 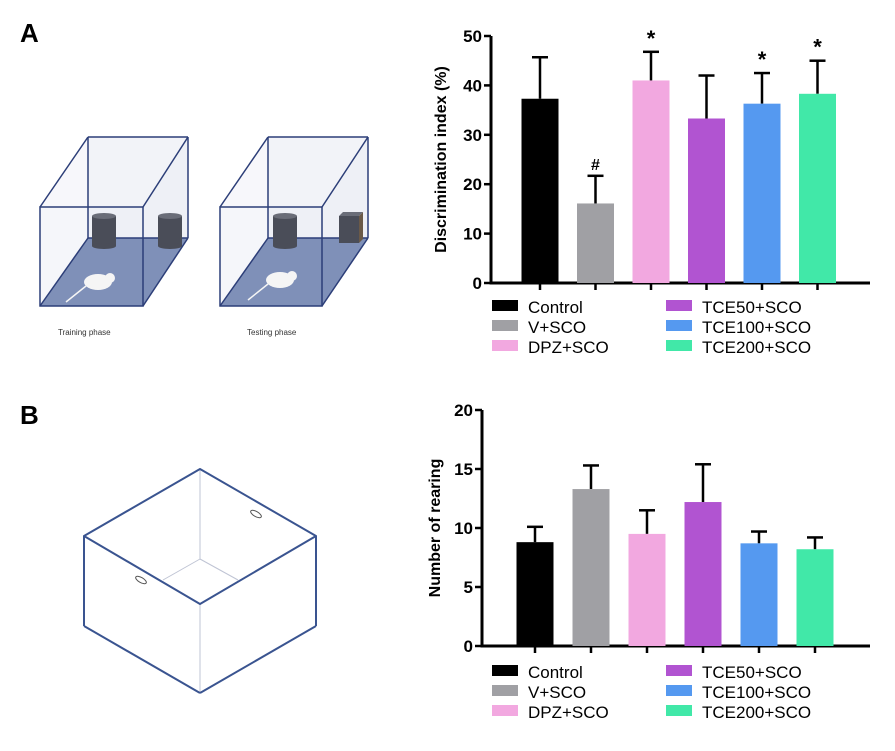 I want to click on open-field-box-illustration, so click(x=200, y=581).